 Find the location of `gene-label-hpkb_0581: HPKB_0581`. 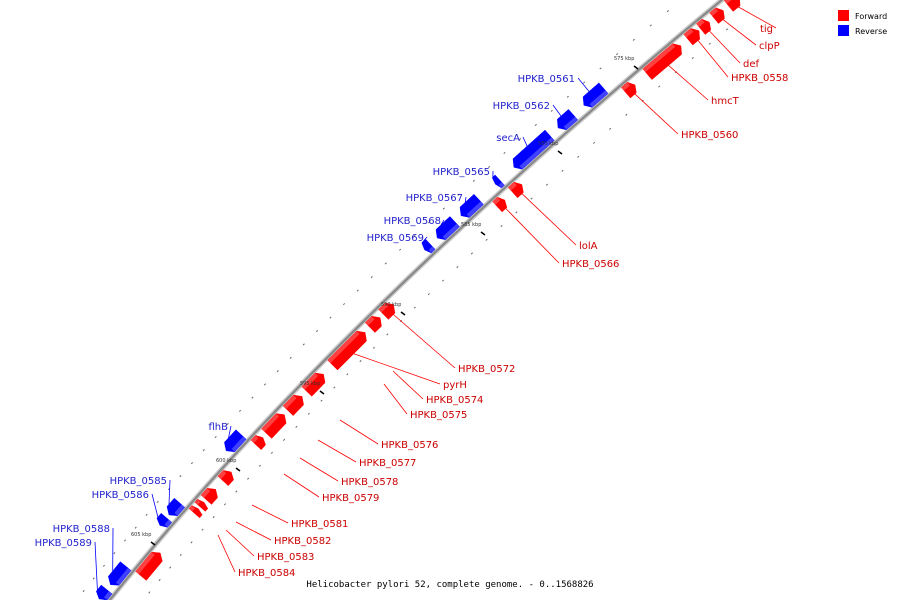

gene-label-hpkb_0581: HPKB_0581 is located at coordinates (319, 524).